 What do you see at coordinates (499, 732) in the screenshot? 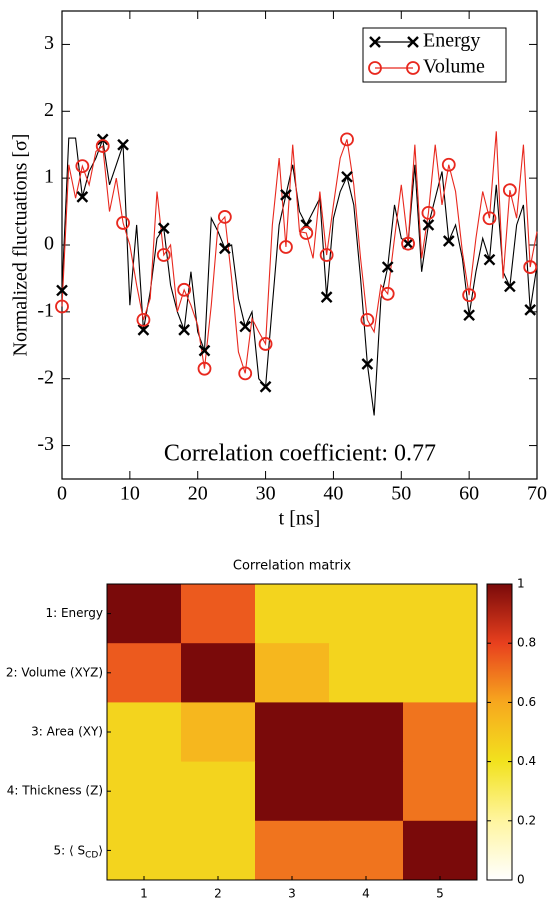
I see `colorbar` at bounding box center [499, 732].